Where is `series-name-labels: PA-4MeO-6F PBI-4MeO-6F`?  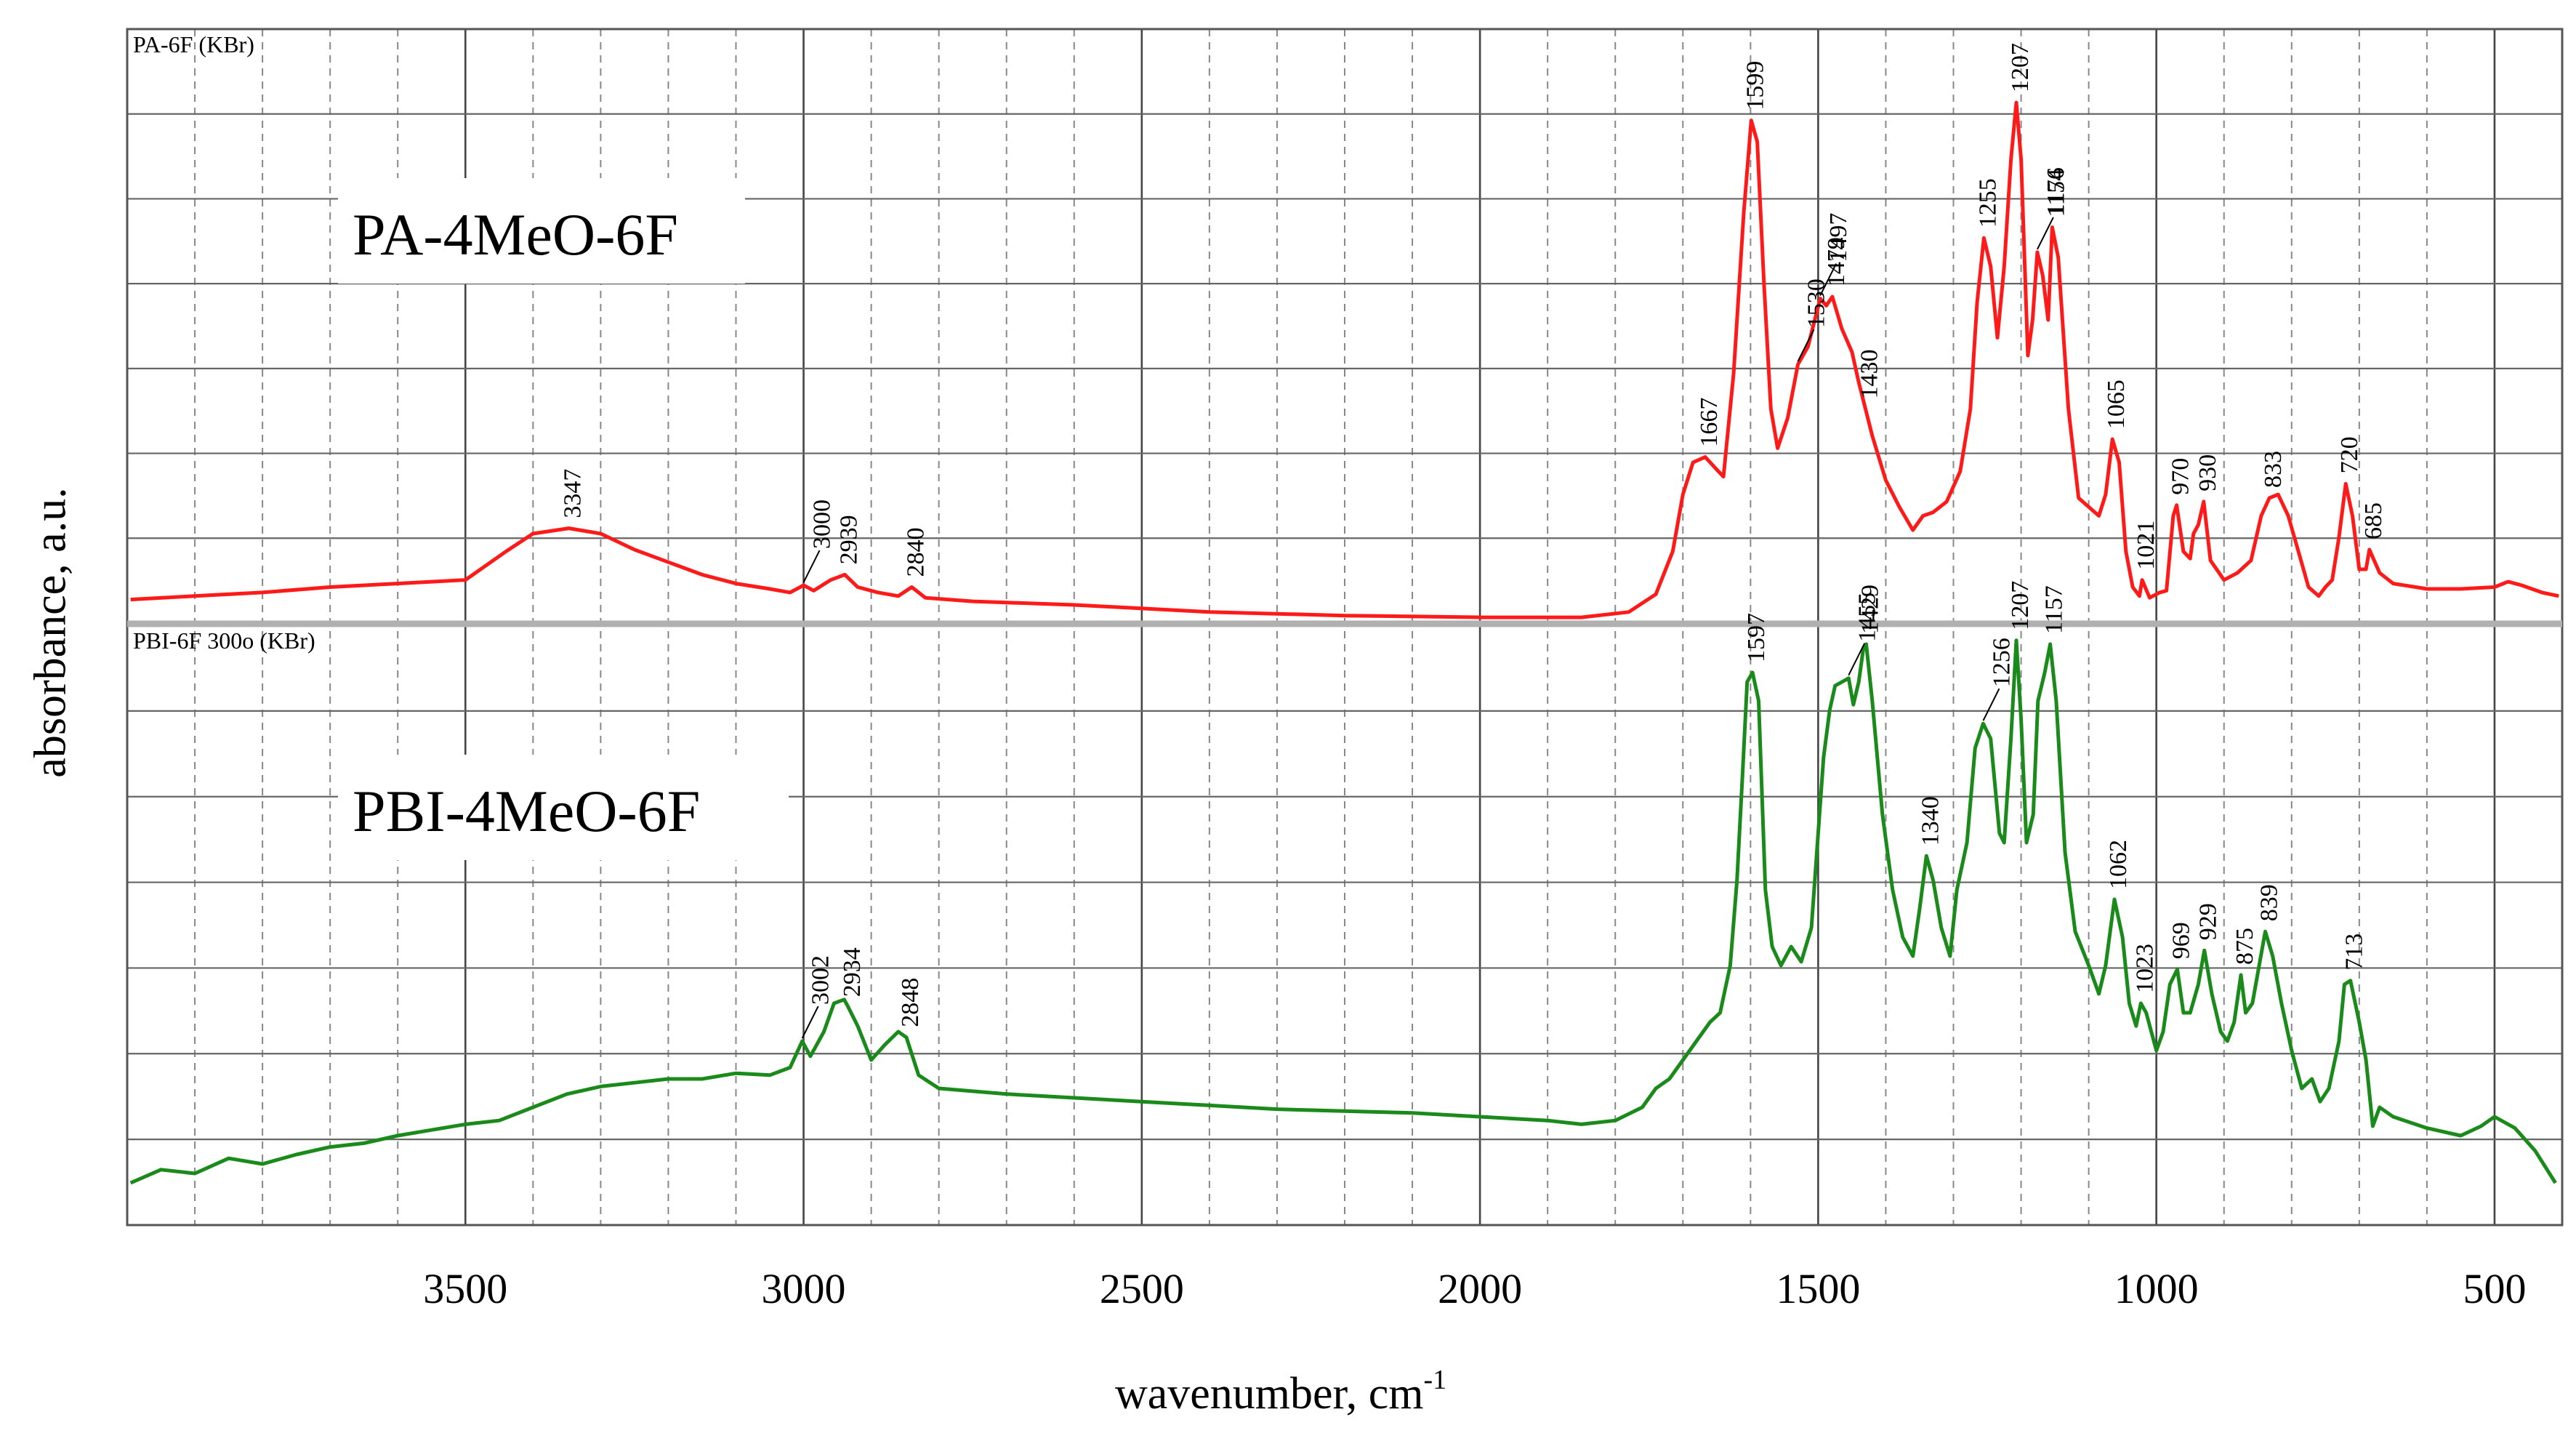
series-name-labels: PA-4MeO-6F PBI-4MeO-6F is located at coordinates (563, 519).